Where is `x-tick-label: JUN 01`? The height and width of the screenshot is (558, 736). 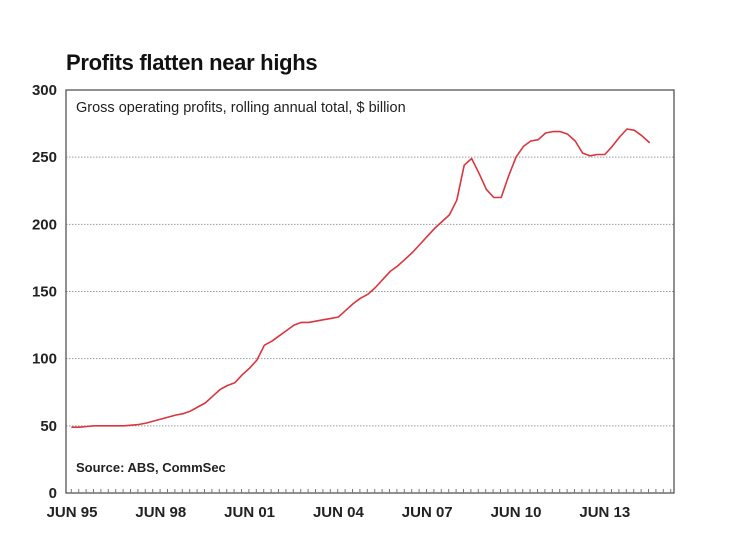
x-tick-label: JUN 01 is located at coordinates (249, 512).